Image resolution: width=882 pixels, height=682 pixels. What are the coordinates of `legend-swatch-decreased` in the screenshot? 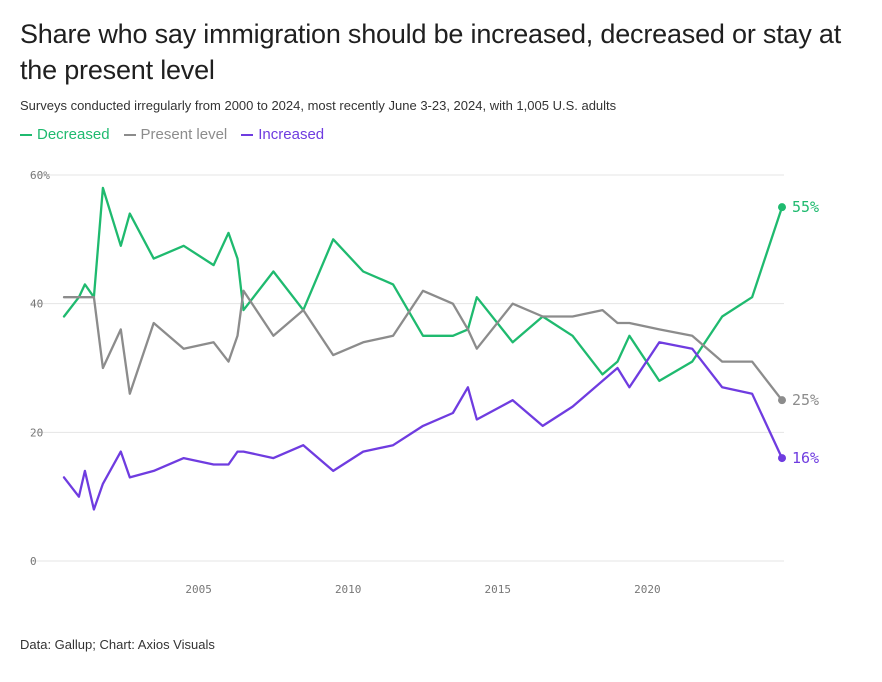 It's located at (26, 134).